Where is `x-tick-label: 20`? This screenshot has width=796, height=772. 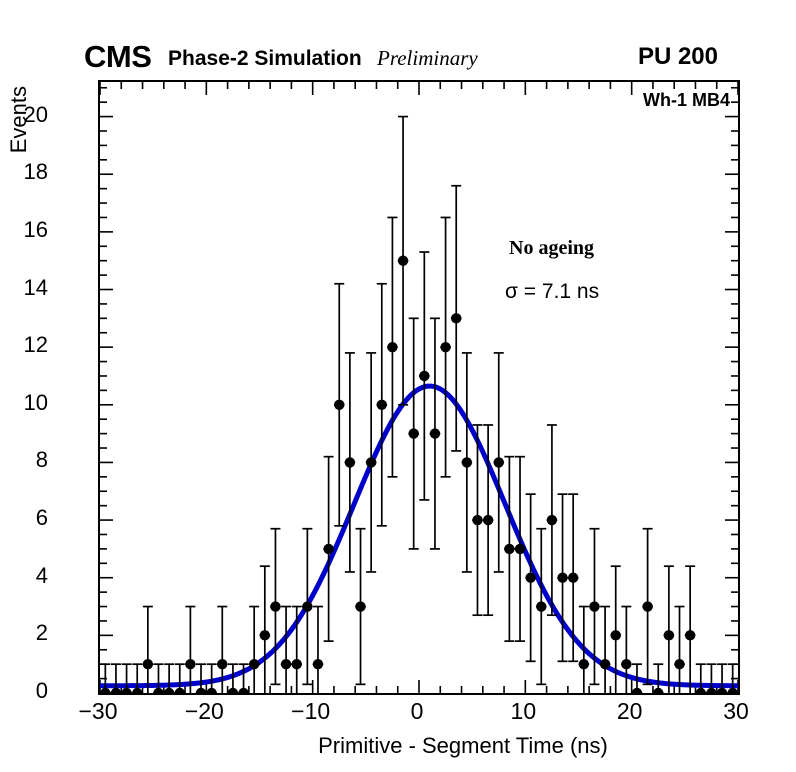 x-tick-label: 20 is located at coordinates (629, 711).